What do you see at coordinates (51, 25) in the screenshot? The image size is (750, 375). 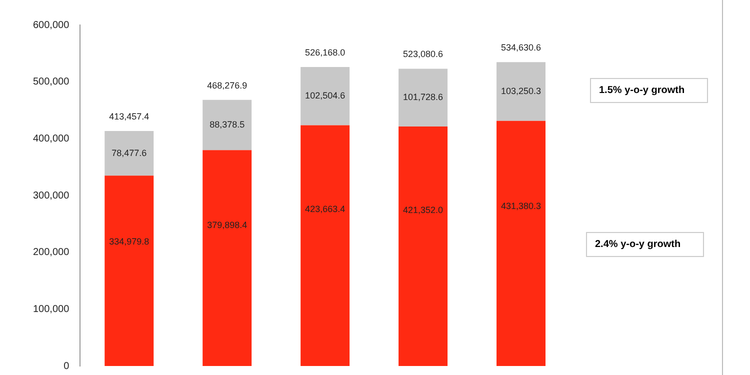 I see `y-tick-label: 600,000` at bounding box center [51, 25].